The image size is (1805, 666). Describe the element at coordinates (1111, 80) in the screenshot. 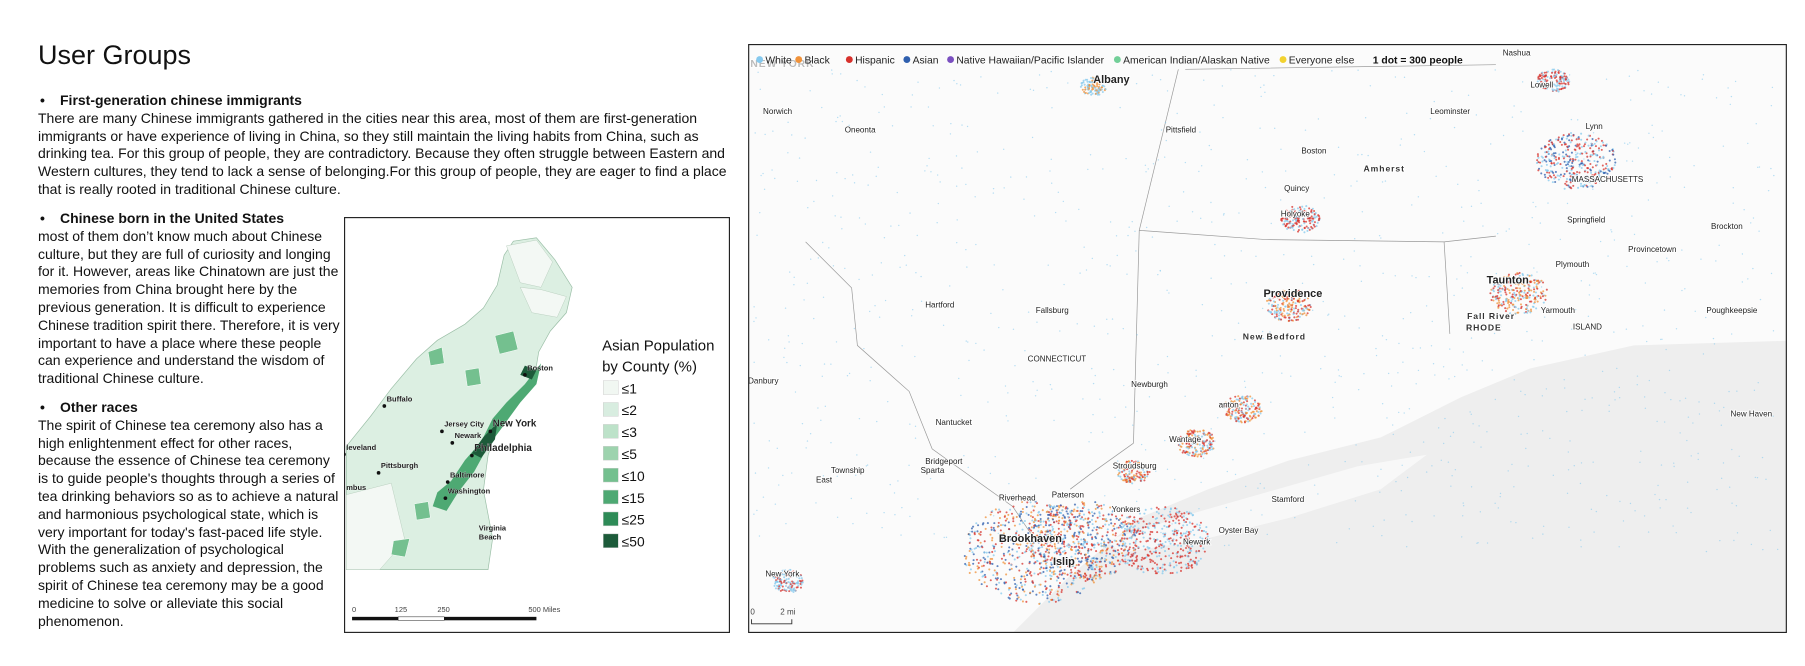

I see `place-label: Albany` at that location.